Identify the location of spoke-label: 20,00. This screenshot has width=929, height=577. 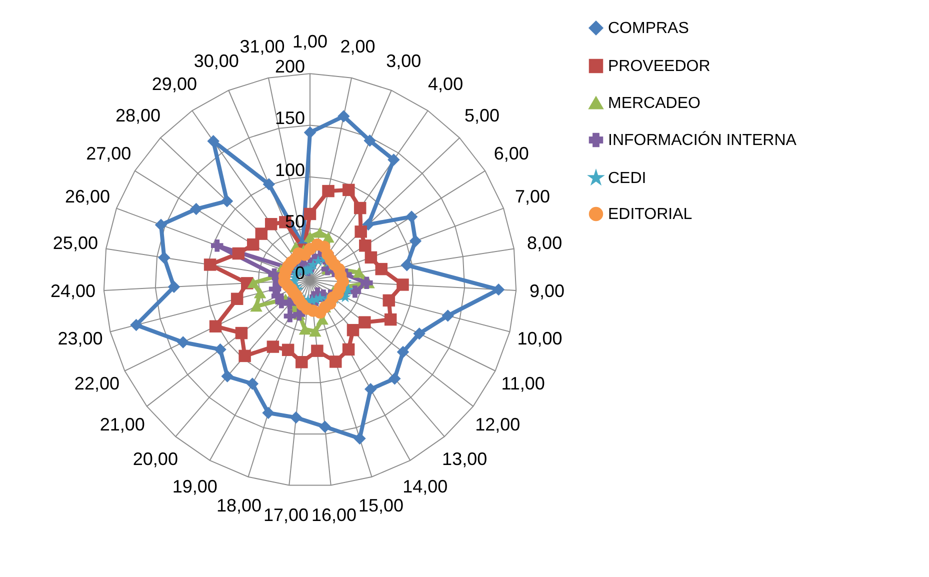
(155, 459).